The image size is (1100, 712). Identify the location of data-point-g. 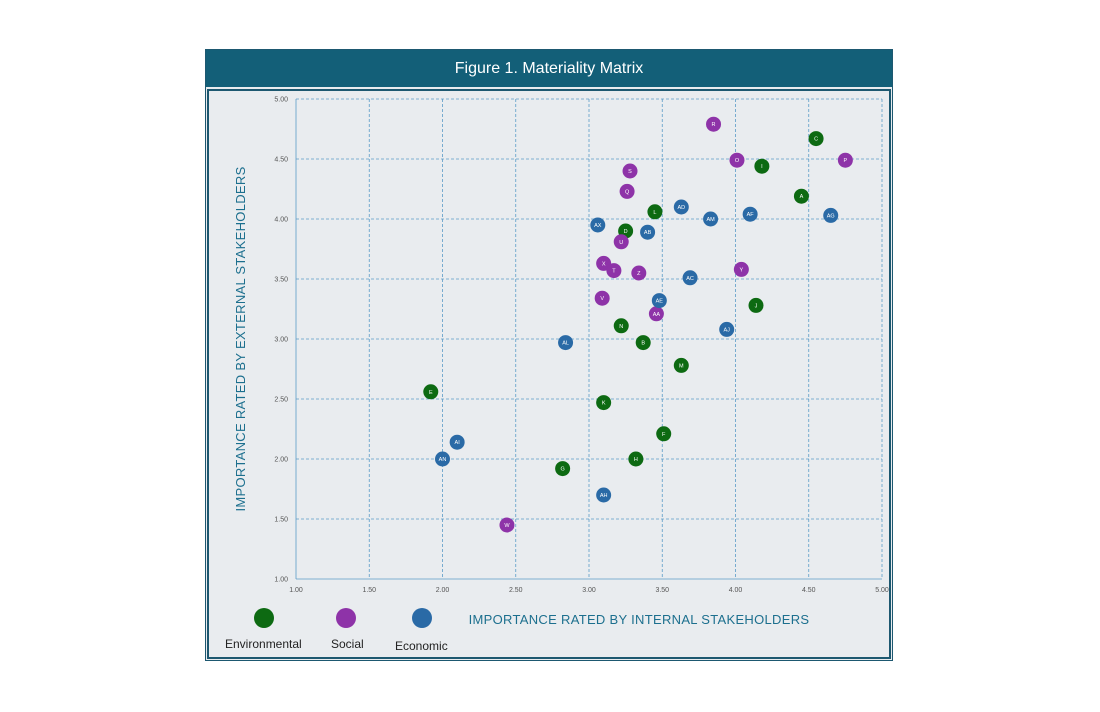
(563, 469).